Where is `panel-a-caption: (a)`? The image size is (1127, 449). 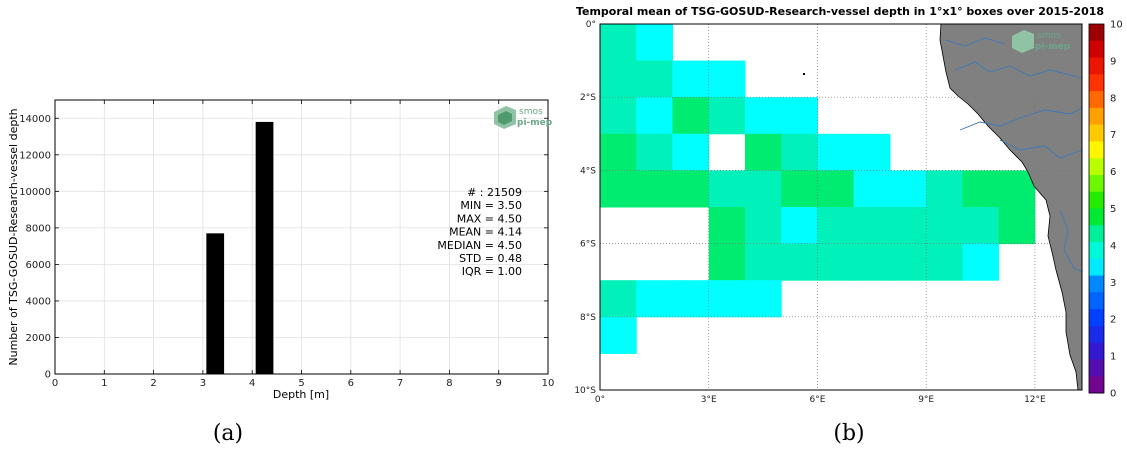
panel-a-caption: (a) is located at coordinates (228, 433).